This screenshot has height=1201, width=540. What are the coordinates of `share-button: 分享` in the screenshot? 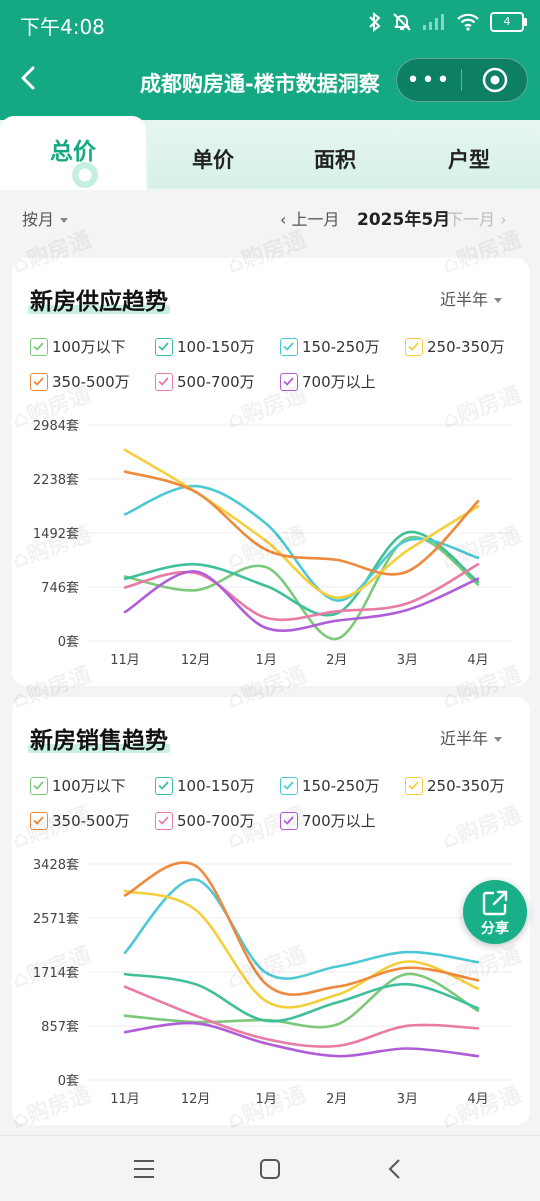 It's located at (495, 912).